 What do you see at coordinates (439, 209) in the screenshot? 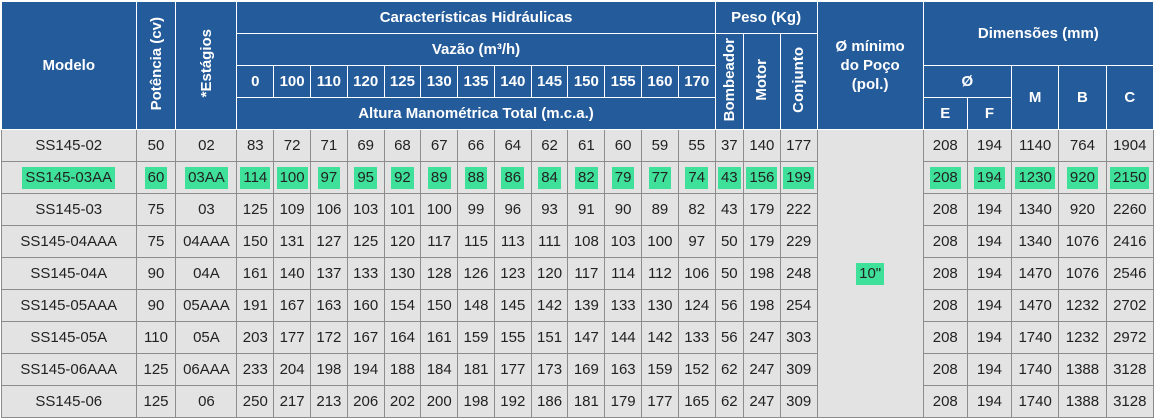
I see `cell-head: 100` at bounding box center [439, 209].